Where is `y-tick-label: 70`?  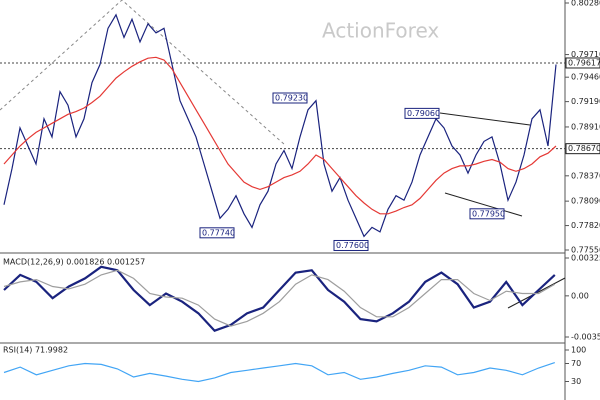 y-tick-label: 70 is located at coordinates (576, 363).